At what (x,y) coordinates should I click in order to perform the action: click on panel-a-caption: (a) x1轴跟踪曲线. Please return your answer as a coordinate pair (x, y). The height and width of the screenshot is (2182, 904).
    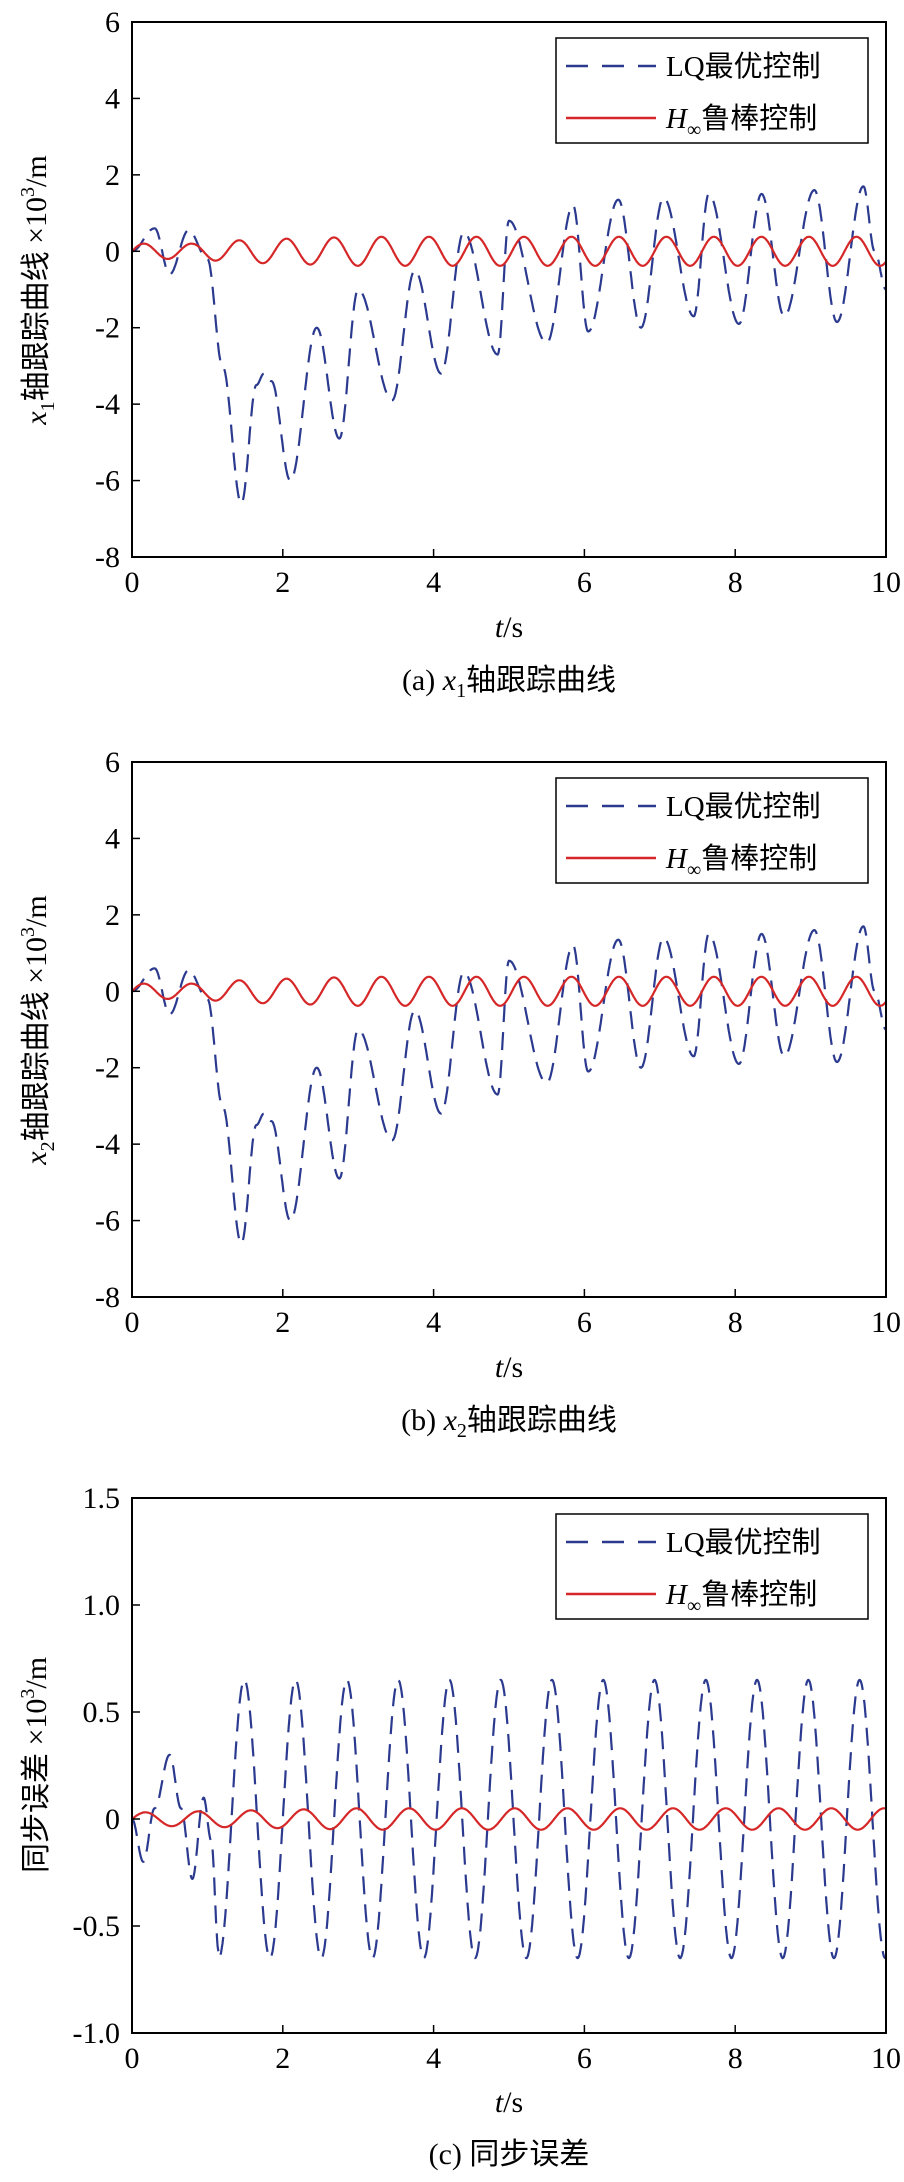
    Looking at the image, I should click on (509, 683).